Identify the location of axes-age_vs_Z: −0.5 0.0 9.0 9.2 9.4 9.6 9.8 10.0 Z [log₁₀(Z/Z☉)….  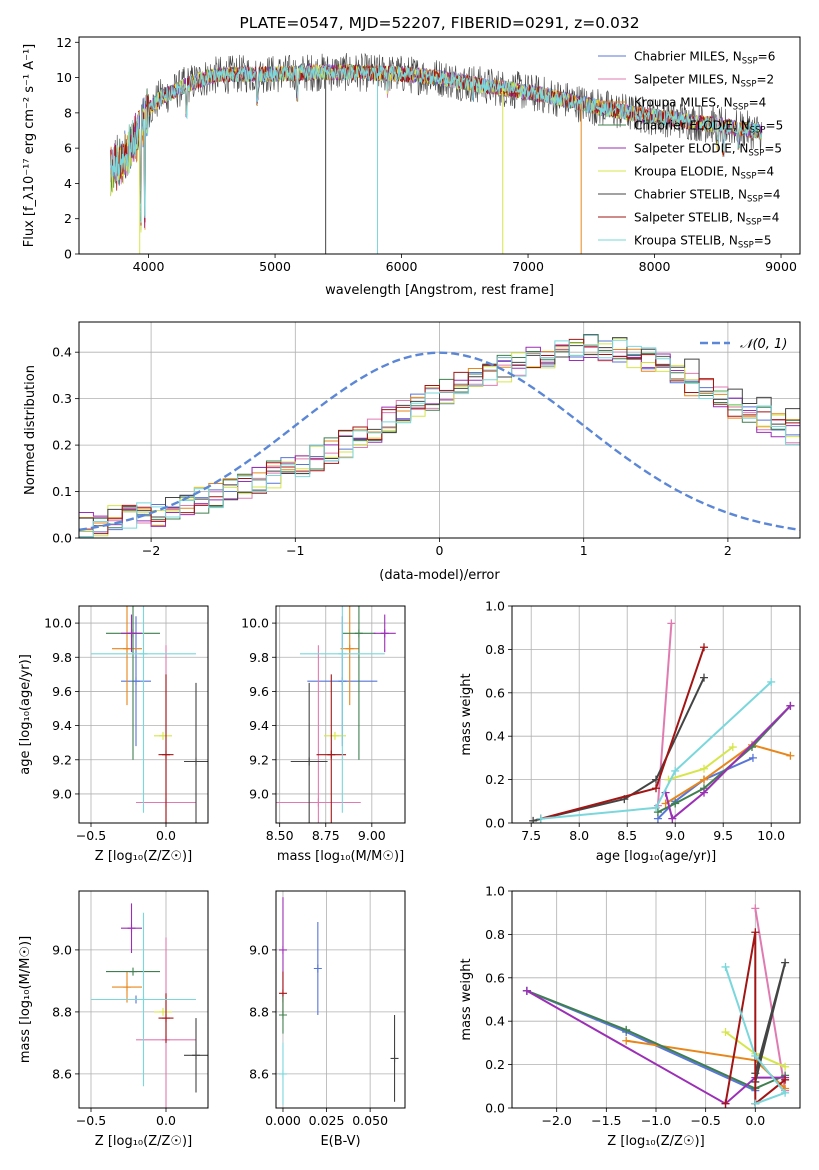
(113, 734).